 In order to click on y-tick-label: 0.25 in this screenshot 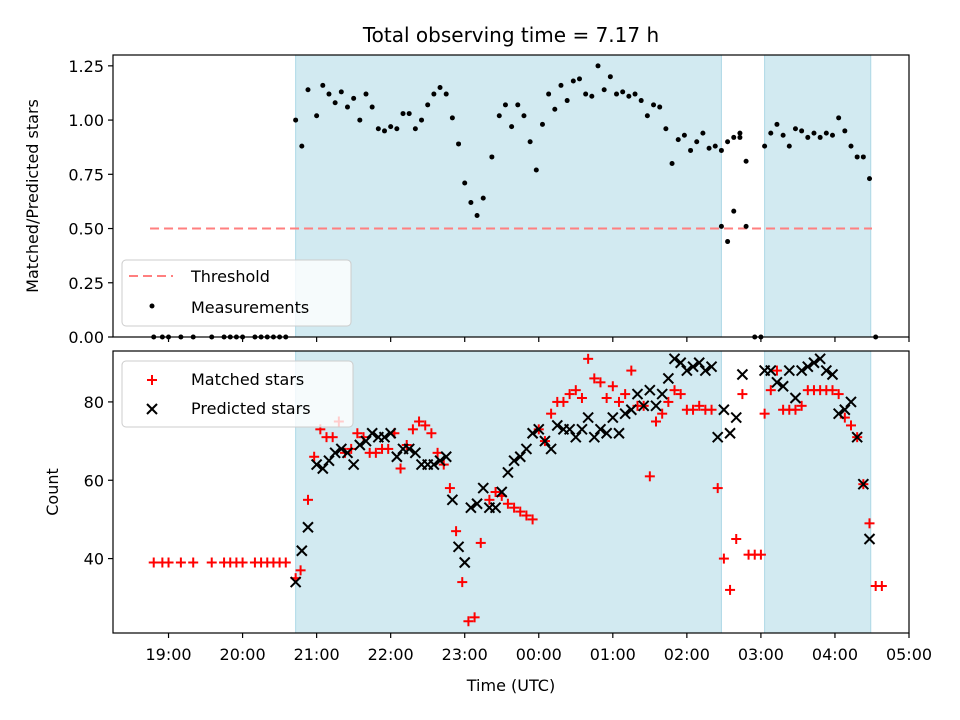, I will do `click(86, 283)`.